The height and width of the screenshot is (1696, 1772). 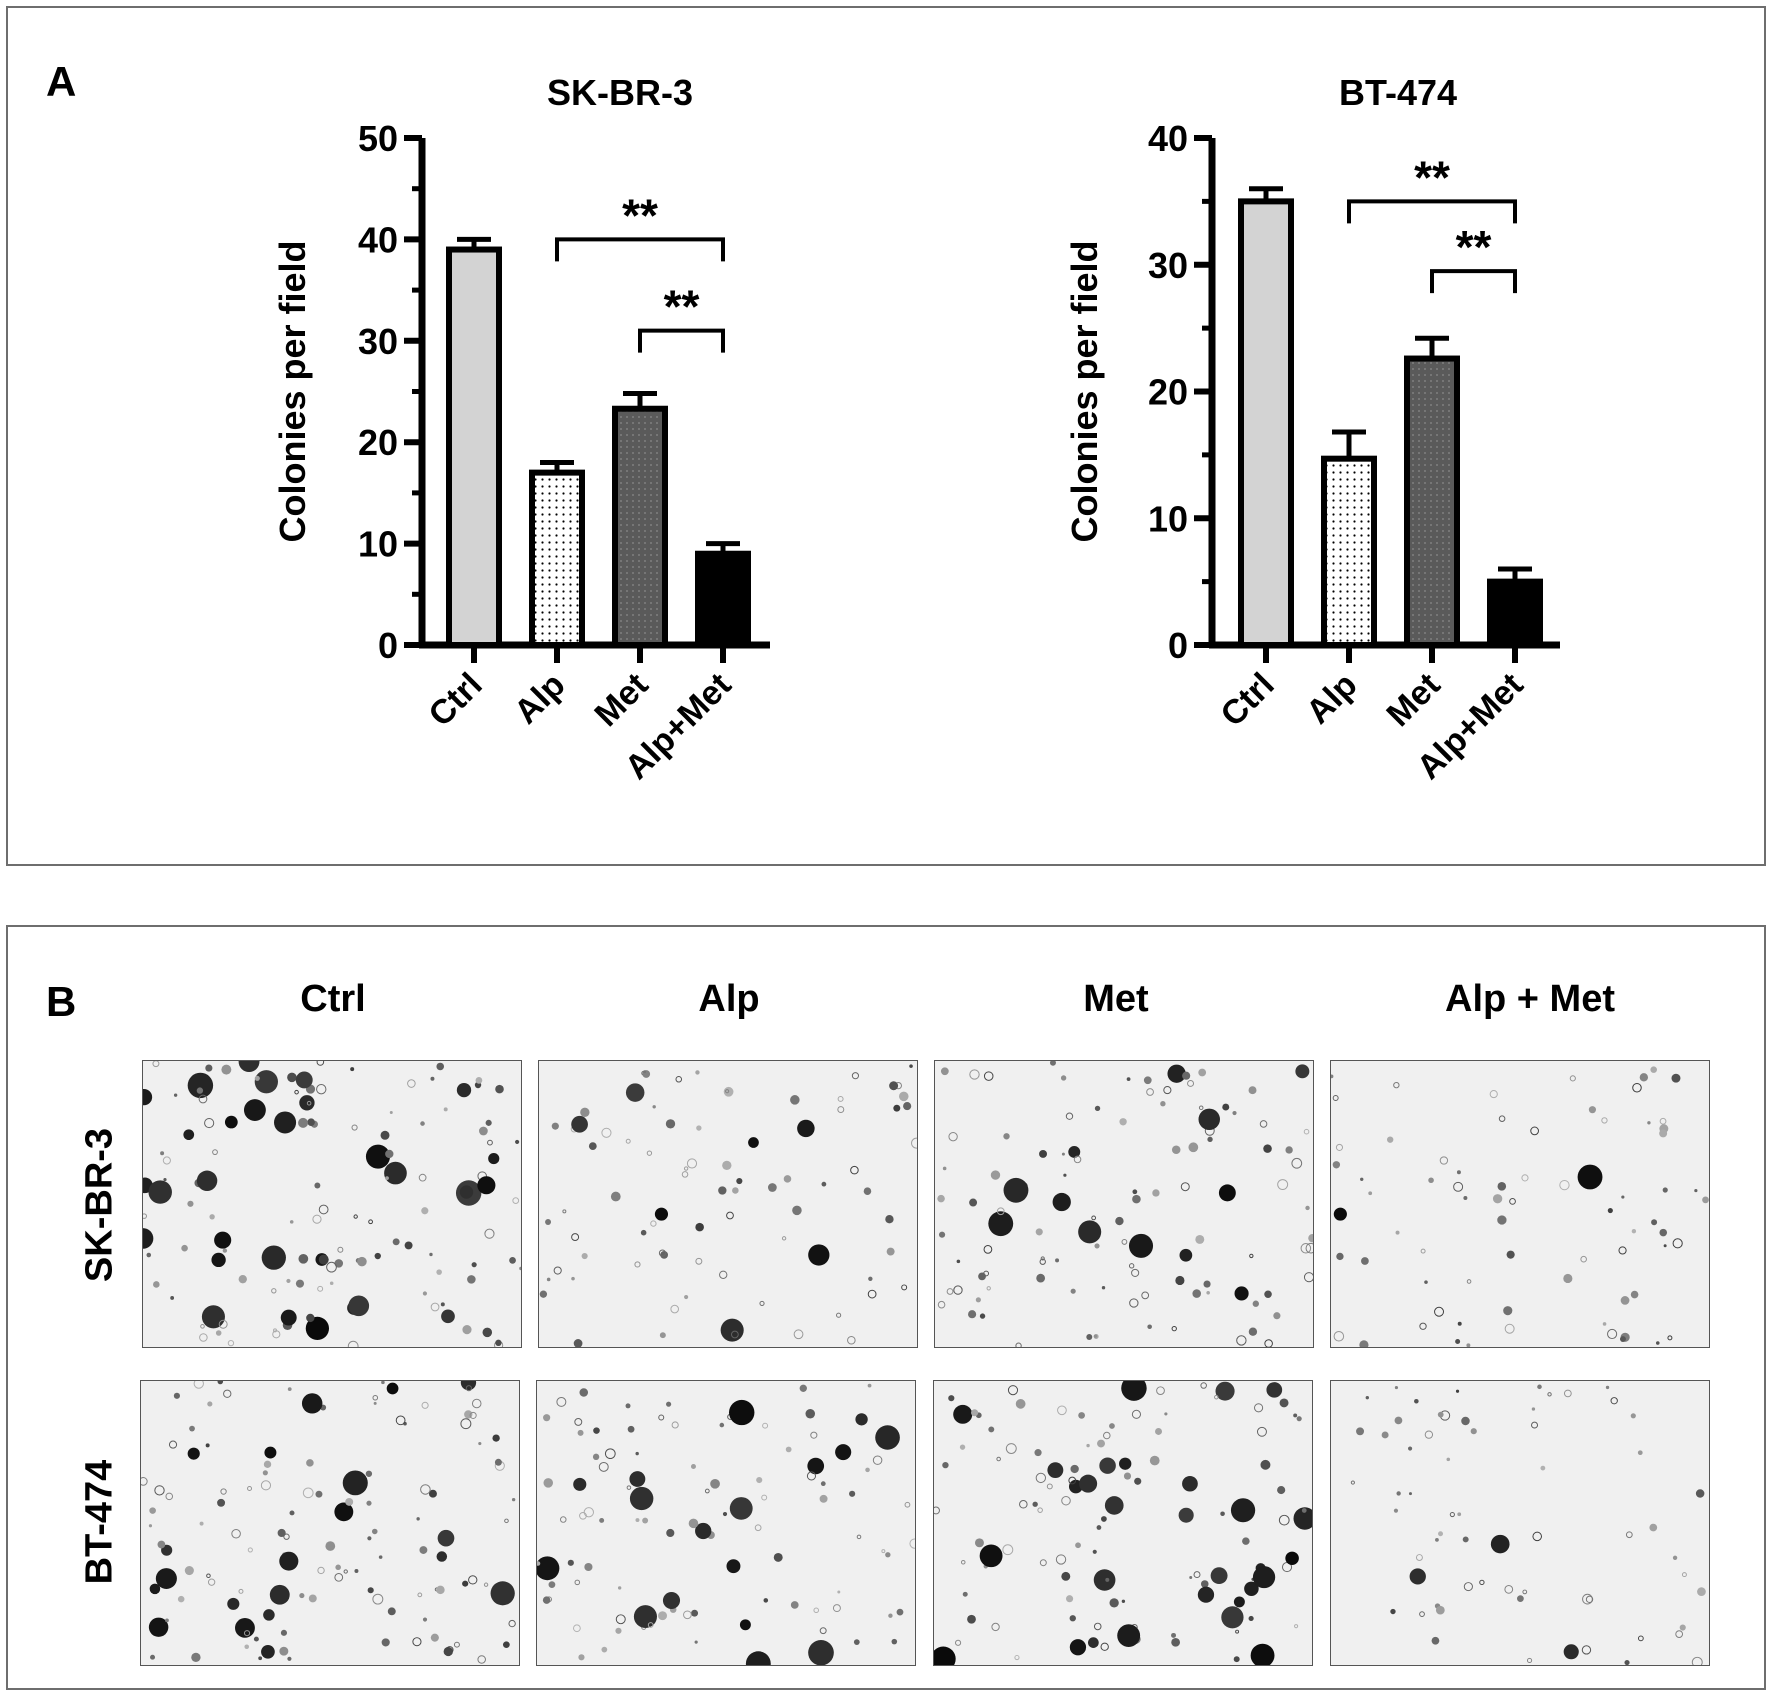 What do you see at coordinates (378, 544) in the screenshot?
I see `y-tick-label-sk-br-3-10: 10` at bounding box center [378, 544].